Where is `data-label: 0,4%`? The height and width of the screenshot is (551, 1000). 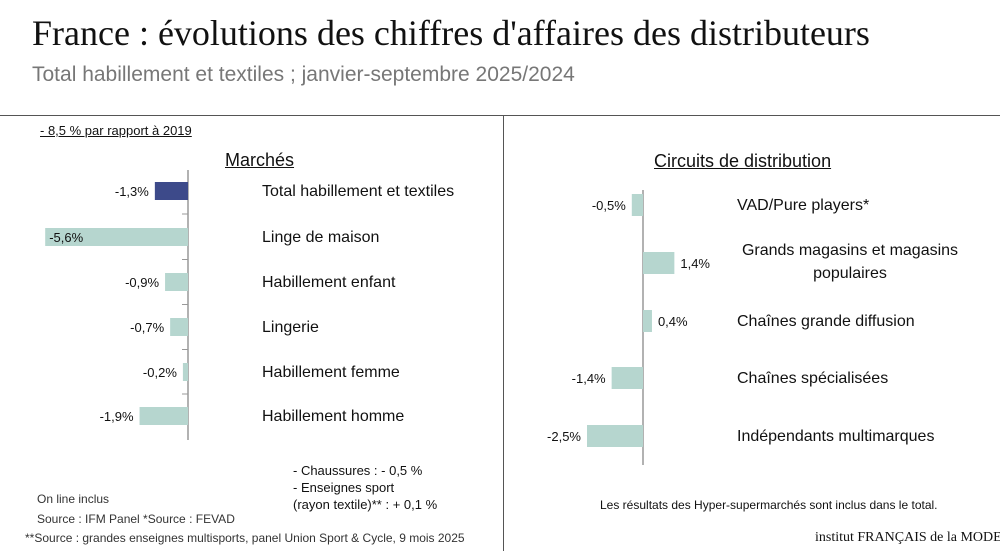
data-label: 0,4% is located at coordinates (673, 321).